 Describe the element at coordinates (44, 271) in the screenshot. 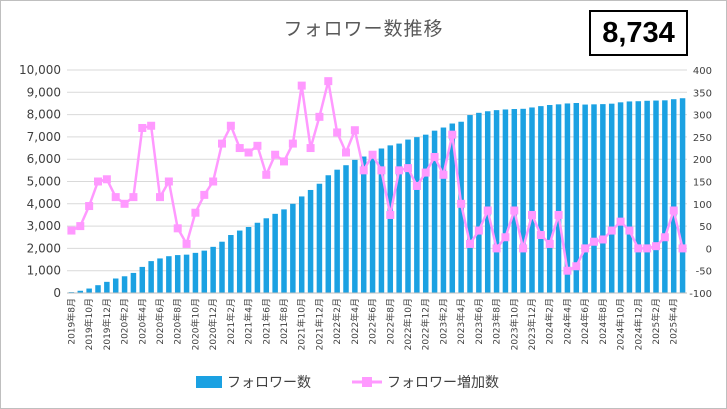

I see `y-left-tick-label: 1,000` at that location.